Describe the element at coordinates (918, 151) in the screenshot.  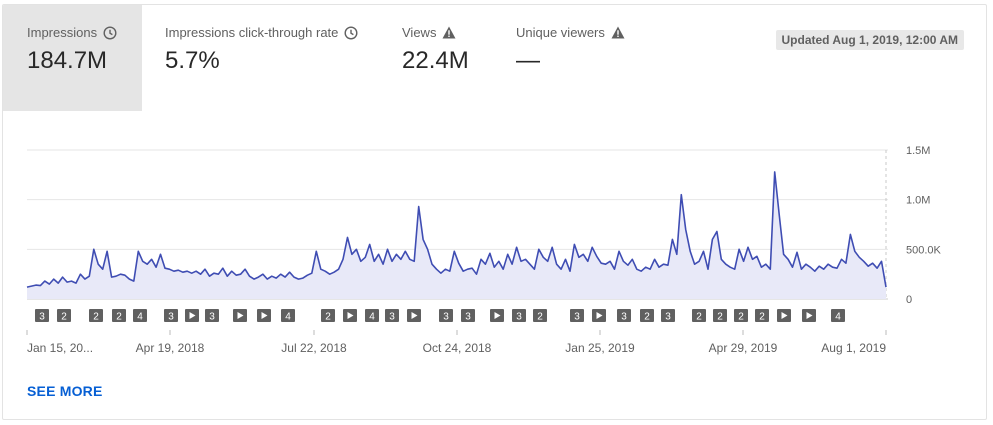
I see `y-tick-label: 1.5M` at that location.